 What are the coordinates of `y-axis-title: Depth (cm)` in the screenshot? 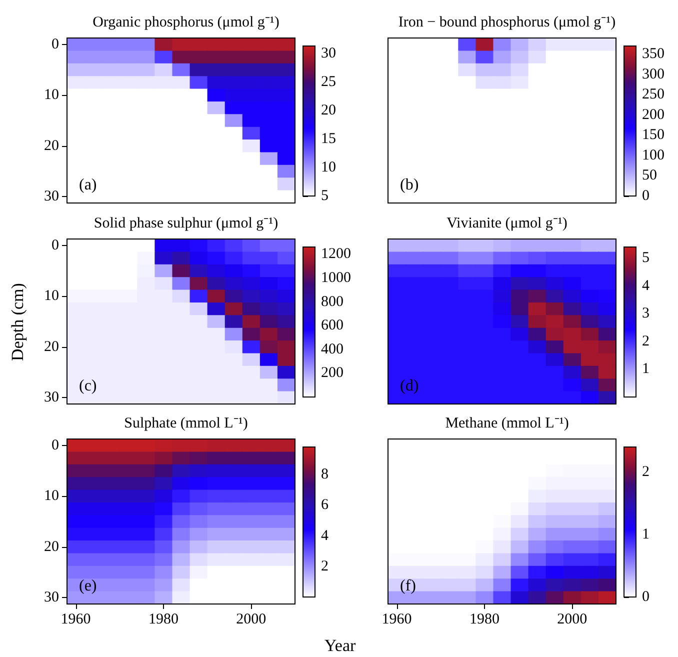 It's located at (18, 322).